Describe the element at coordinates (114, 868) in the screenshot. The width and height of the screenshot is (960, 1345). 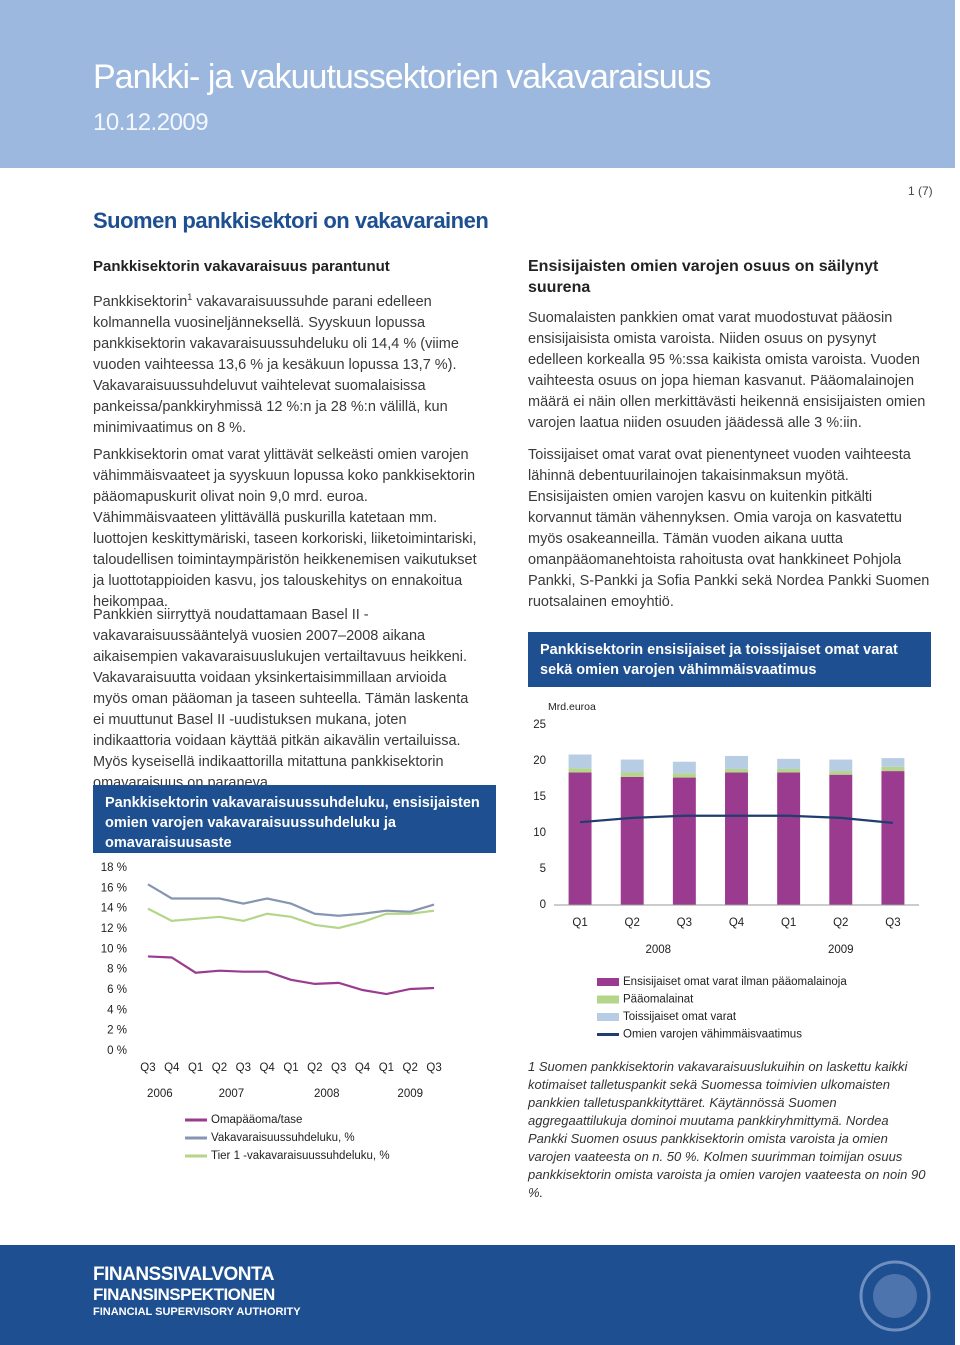
I see `y-tick-label: 18 %` at that location.